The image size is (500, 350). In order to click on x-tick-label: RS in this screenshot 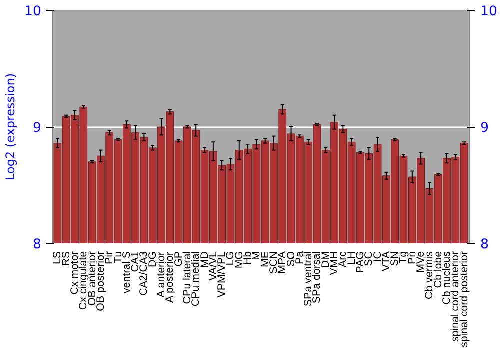, I will do `click(66, 258)`.